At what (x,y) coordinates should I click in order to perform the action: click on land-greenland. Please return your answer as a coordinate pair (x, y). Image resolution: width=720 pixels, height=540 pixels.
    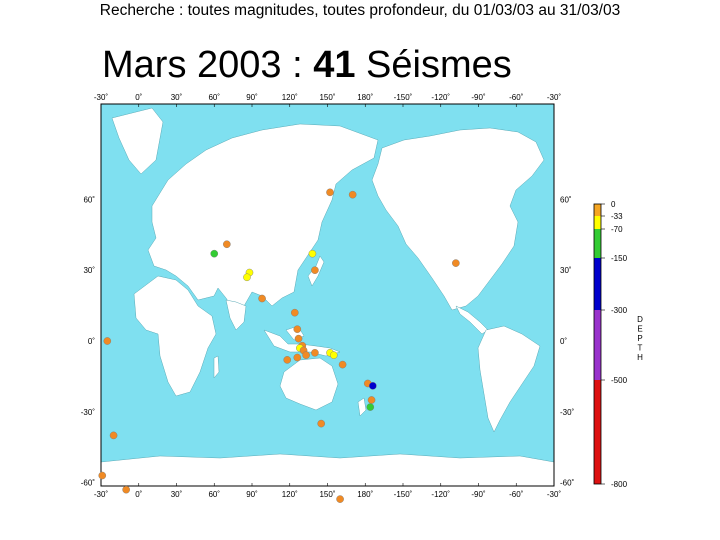
    Looking at the image, I should click on (137, 141).